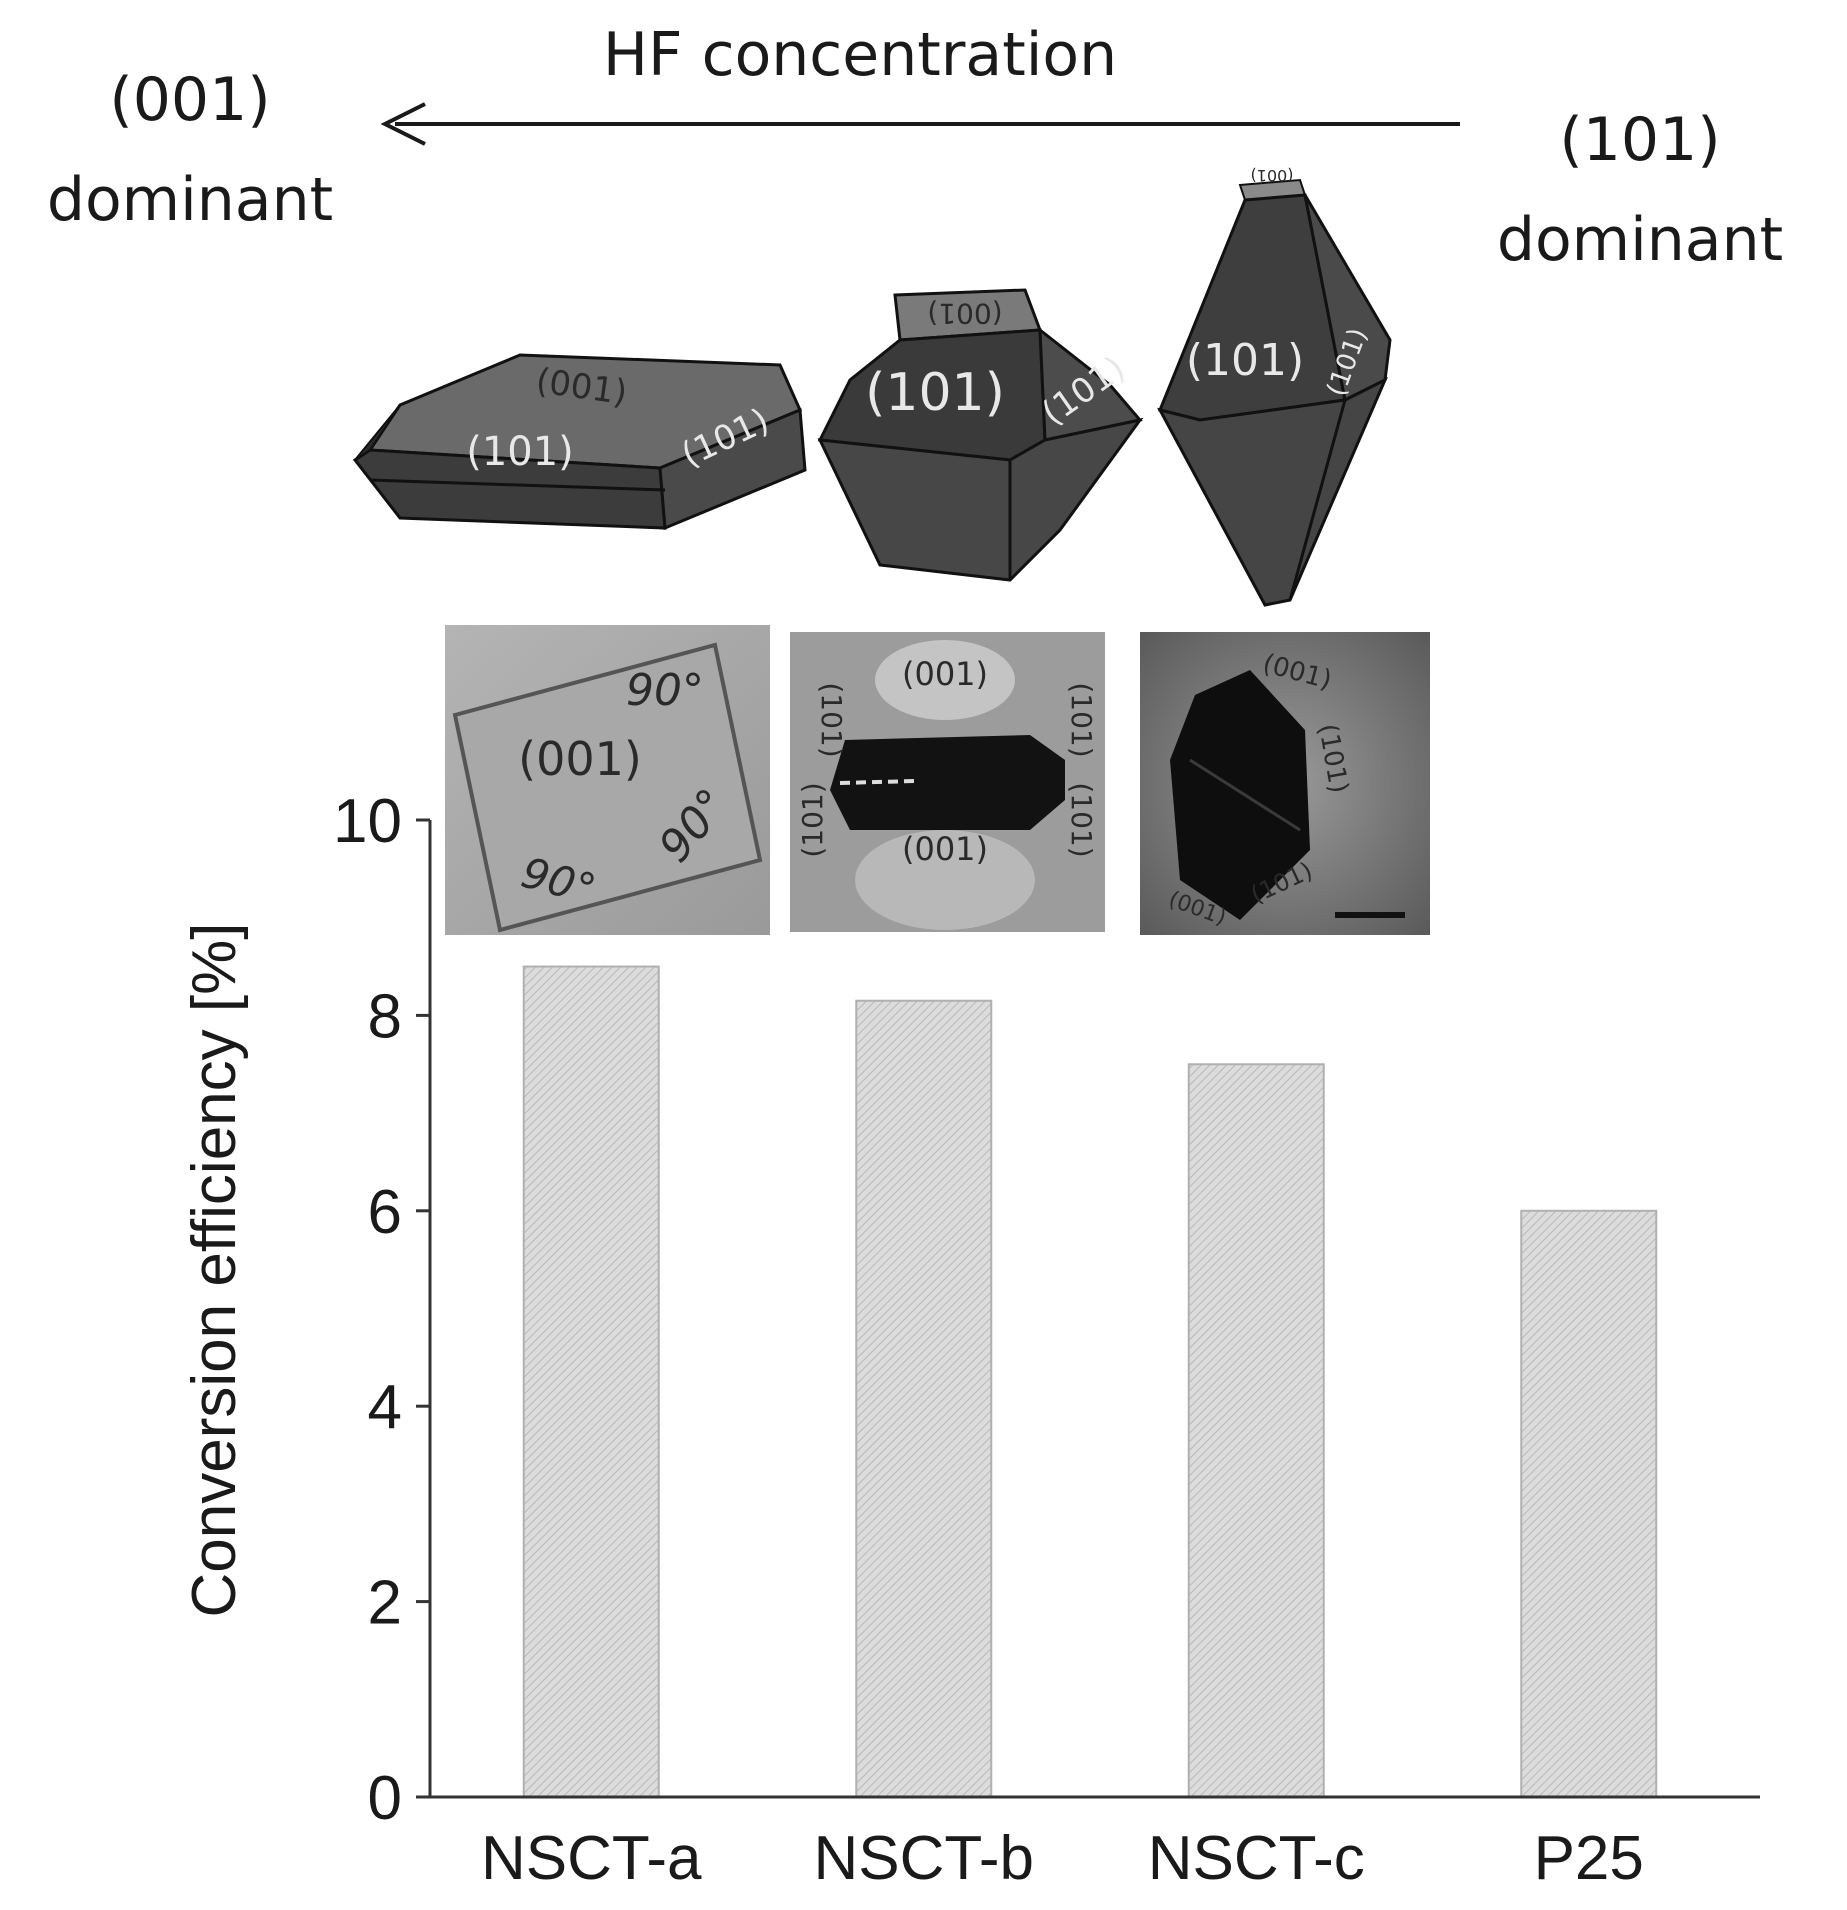  What do you see at coordinates (1062, 1858) in the screenshot?
I see `x-tick-labels: NSCT-a NSCT-b NSCT-c P25` at bounding box center [1062, 1858].